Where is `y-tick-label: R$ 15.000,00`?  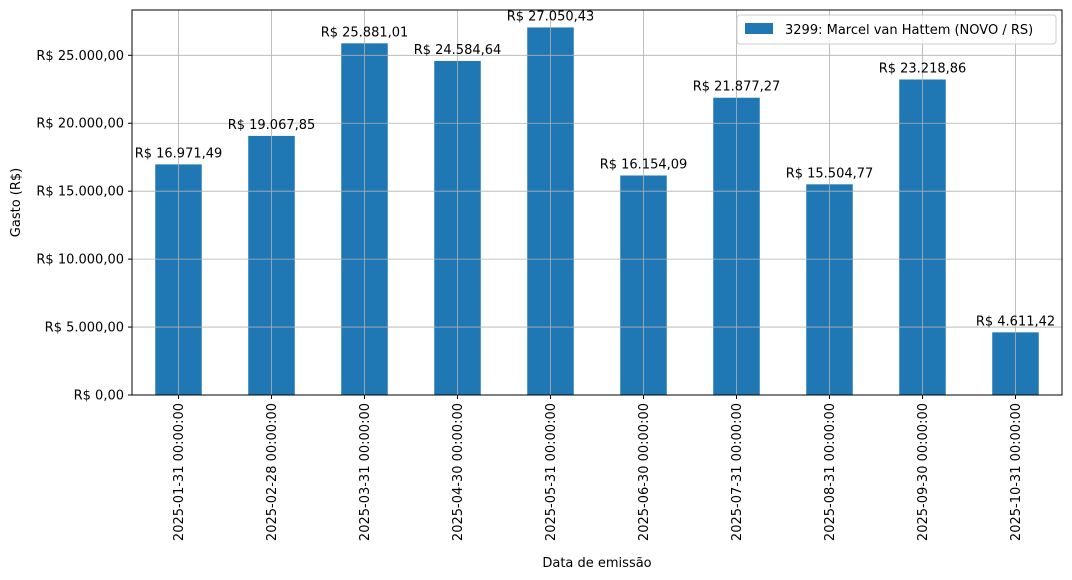 y-tick-label: R$ 15.000,00 is located at coordinates (80, 192).